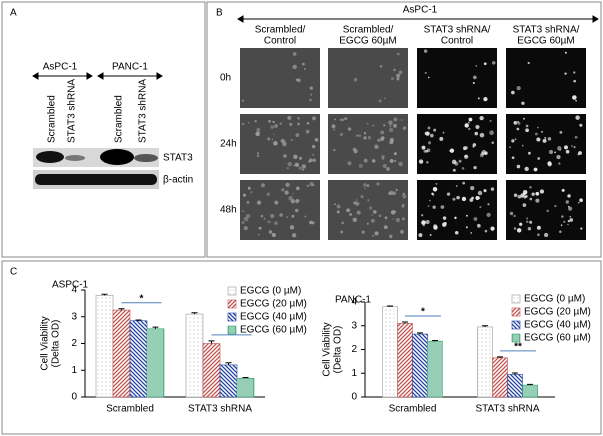 This screenshot has width=603, height=436. Describe the element at coordinates (13, 13) in the screenshot. I see `panel-label: A` at that location.